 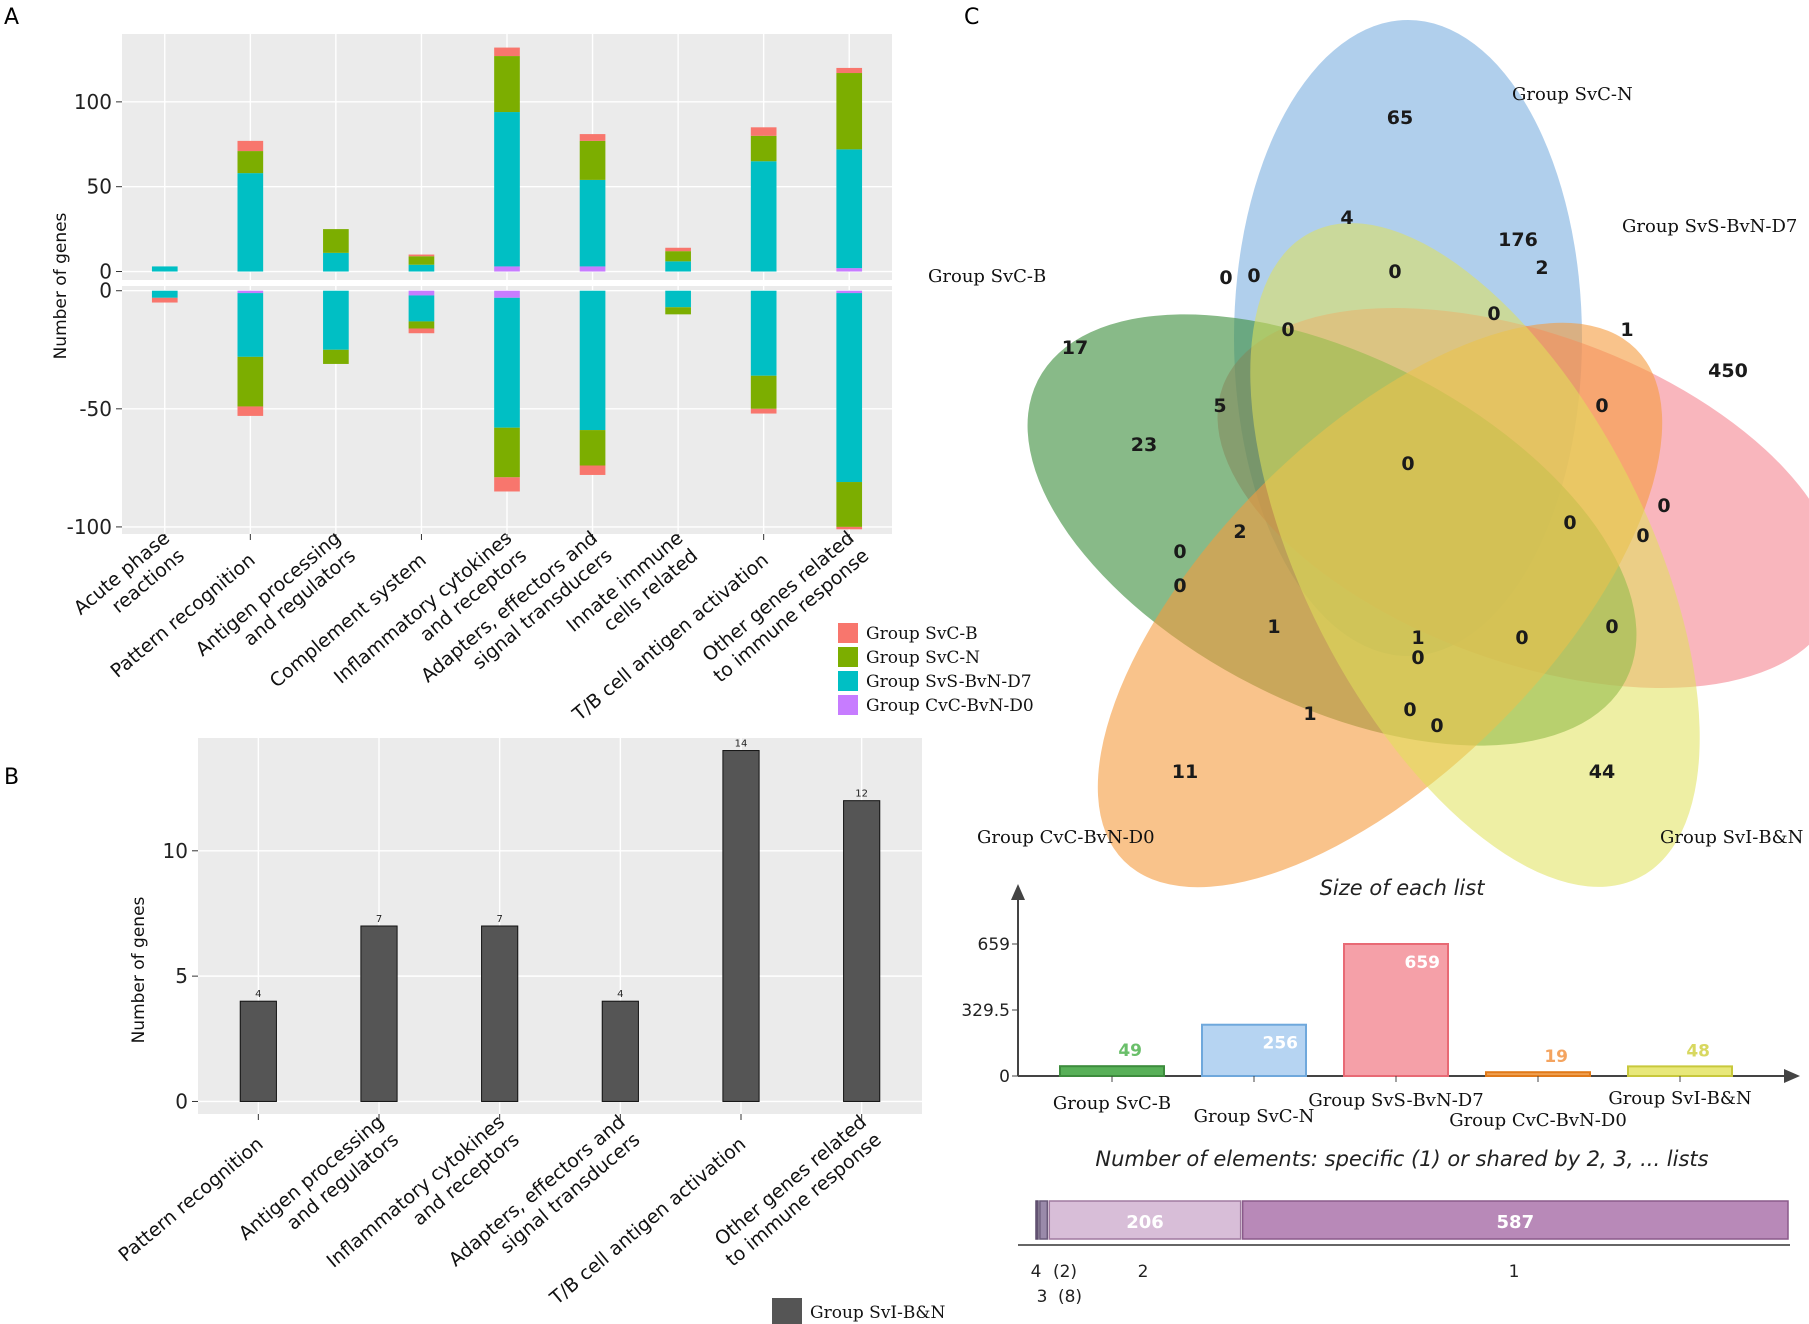 What do you see at coordinates (1698, 1051) in the screenshot?
I see `list-size-data-label: 48` at bounding box center [1698, 1051].